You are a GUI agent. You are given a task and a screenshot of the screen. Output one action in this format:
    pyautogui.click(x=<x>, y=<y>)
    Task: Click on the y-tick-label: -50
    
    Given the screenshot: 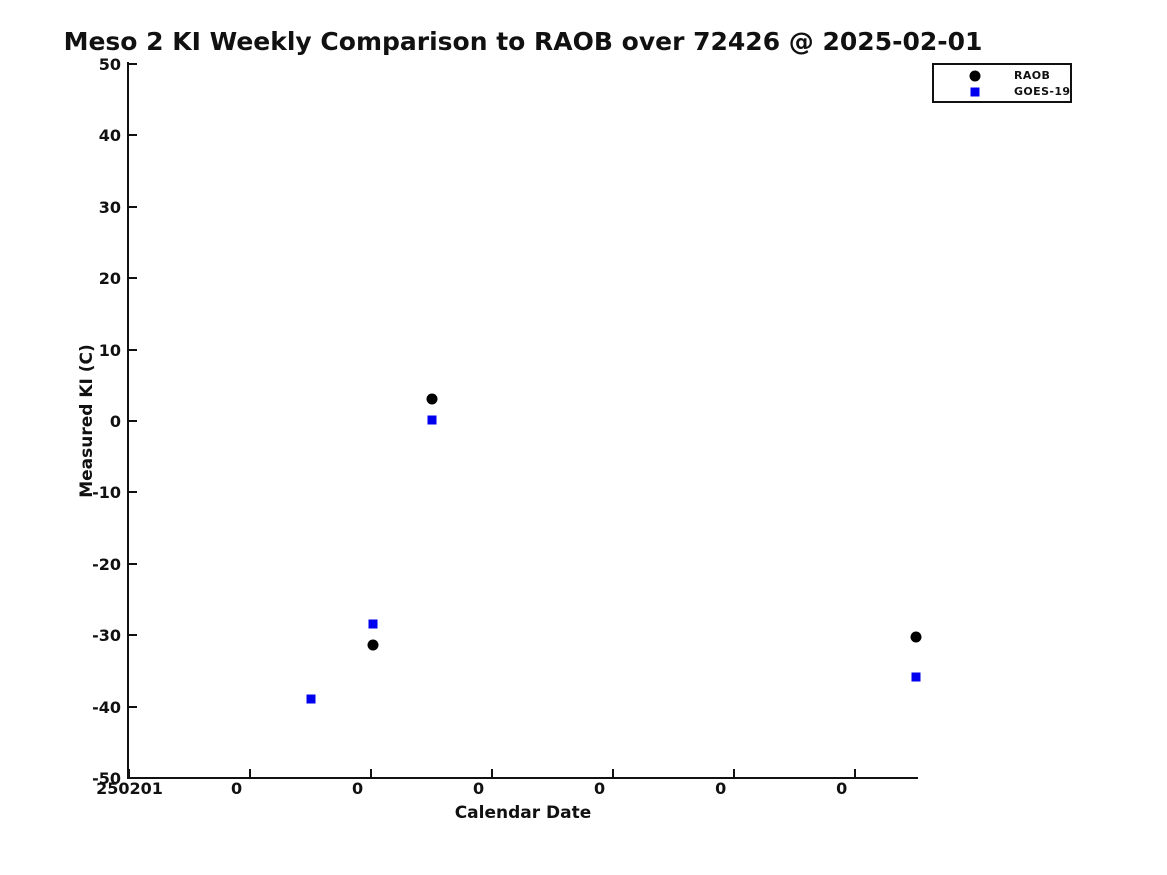 What is the action you would take?
    pyautogui.click(x=106, y=778)
    